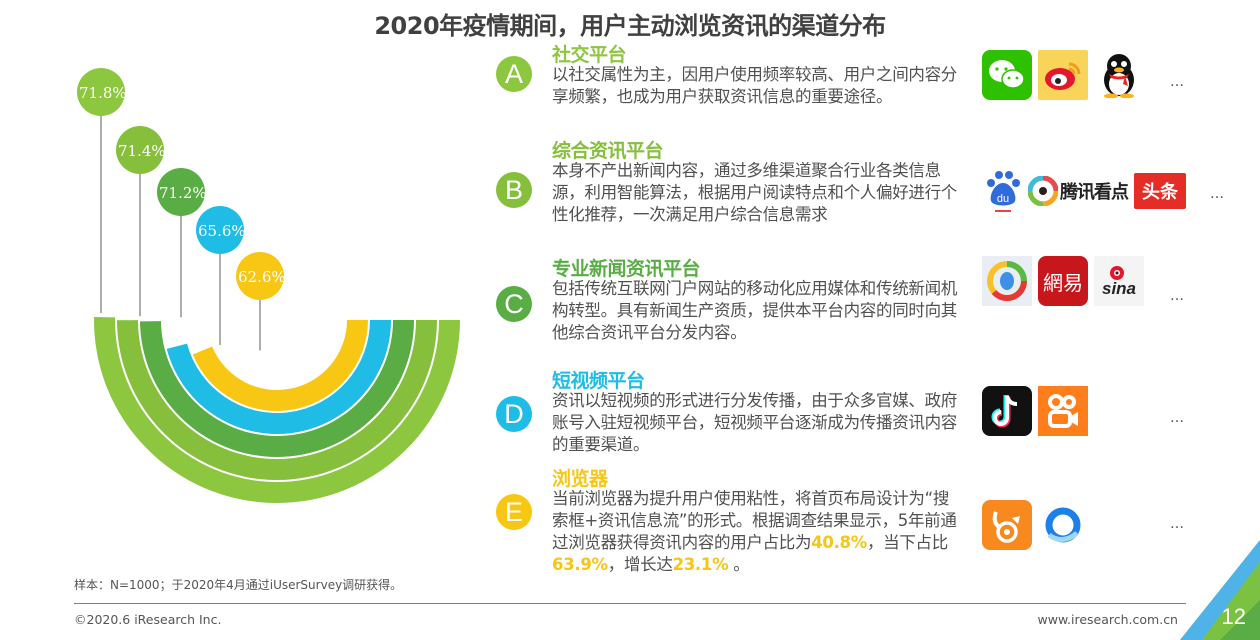 Image resolution: width=1260 pixels, height=640 pixels. What do you see at coordinates (630, 26) in the screenshot?
I see `page-title: 2020年疫情期间，用户主动浏览资讯的渠道分布` at bounding box center [630, 26].